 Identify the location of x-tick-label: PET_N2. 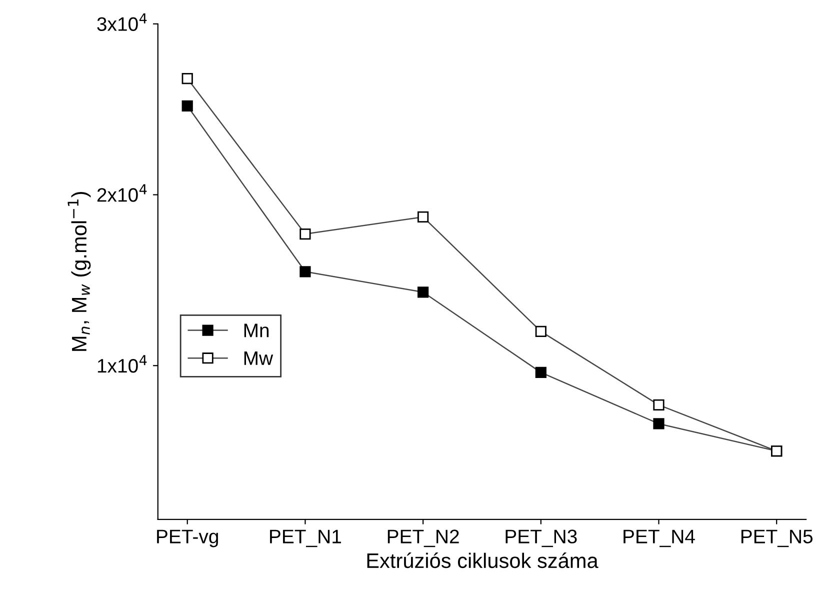
(423, 539).